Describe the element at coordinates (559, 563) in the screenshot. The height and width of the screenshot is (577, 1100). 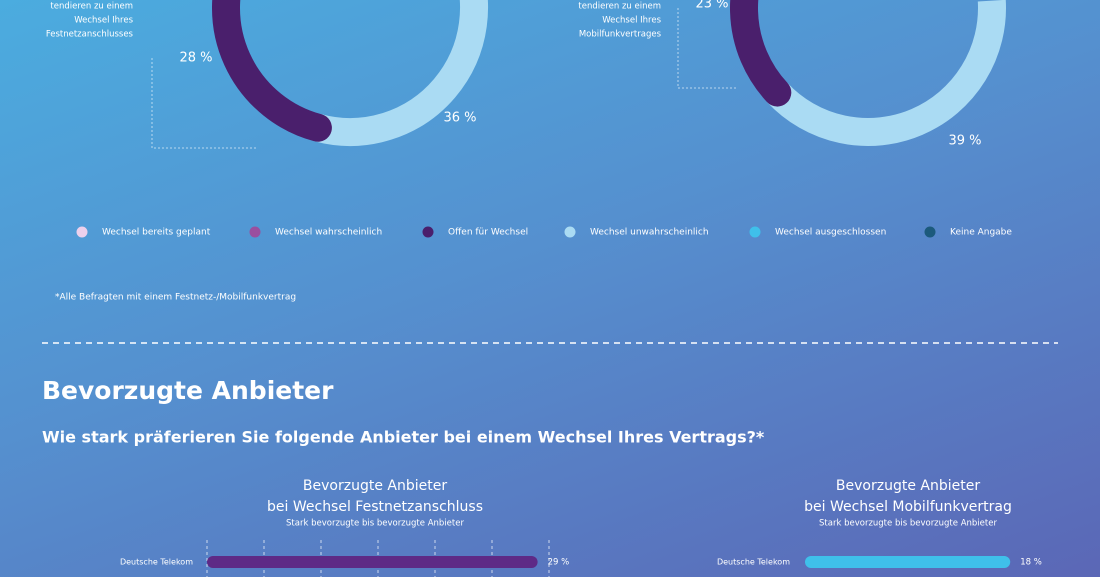
I see `bar-value-label: 29 %` at that location.